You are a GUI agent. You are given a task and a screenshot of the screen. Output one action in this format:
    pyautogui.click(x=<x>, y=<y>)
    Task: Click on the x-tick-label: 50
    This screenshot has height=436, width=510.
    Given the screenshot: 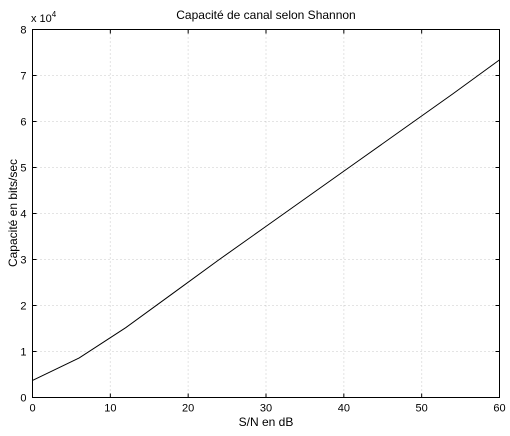 What is the action you would take?
    pyautogui.click(x=422, y=409)
    